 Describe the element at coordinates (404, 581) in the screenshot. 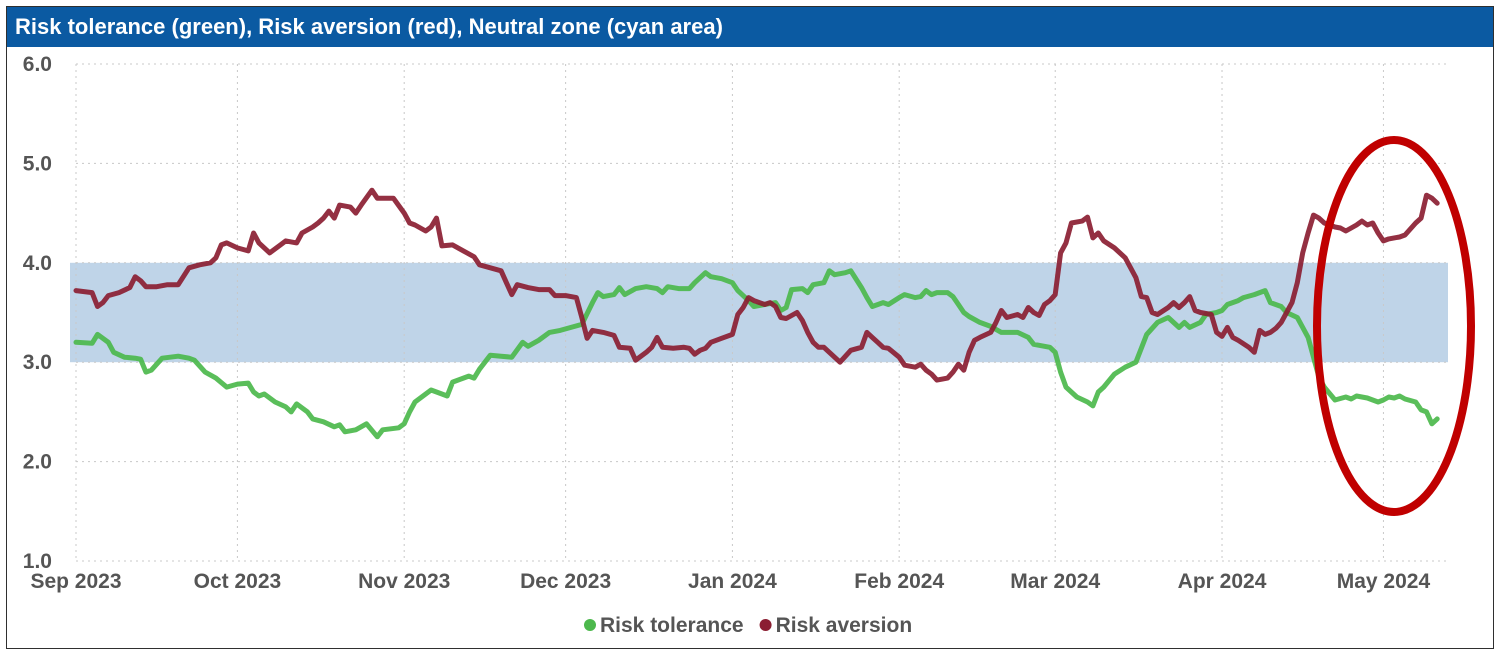

I see `x-tick-label: Nov 2023` at that location.